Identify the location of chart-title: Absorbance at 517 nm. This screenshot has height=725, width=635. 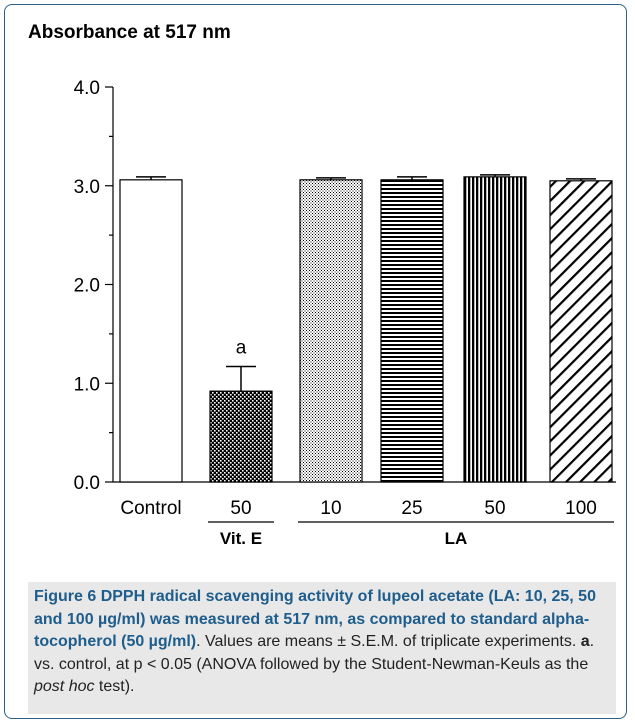
(129, 32).